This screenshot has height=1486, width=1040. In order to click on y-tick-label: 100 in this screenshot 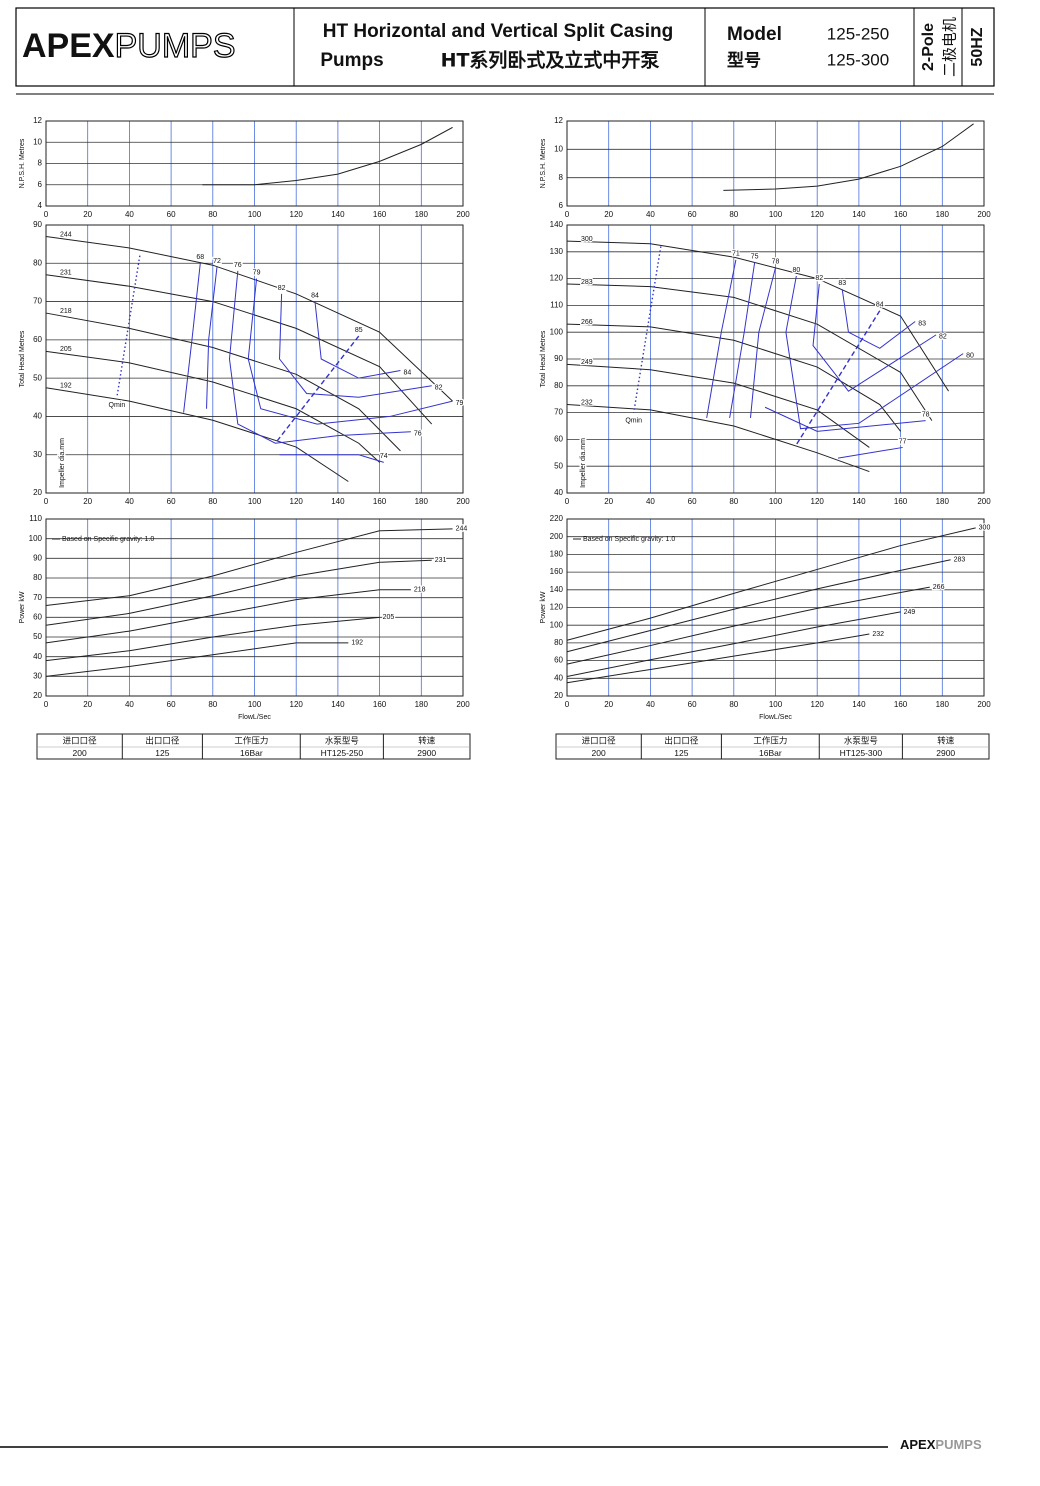, I will do `click(557, 624)`.